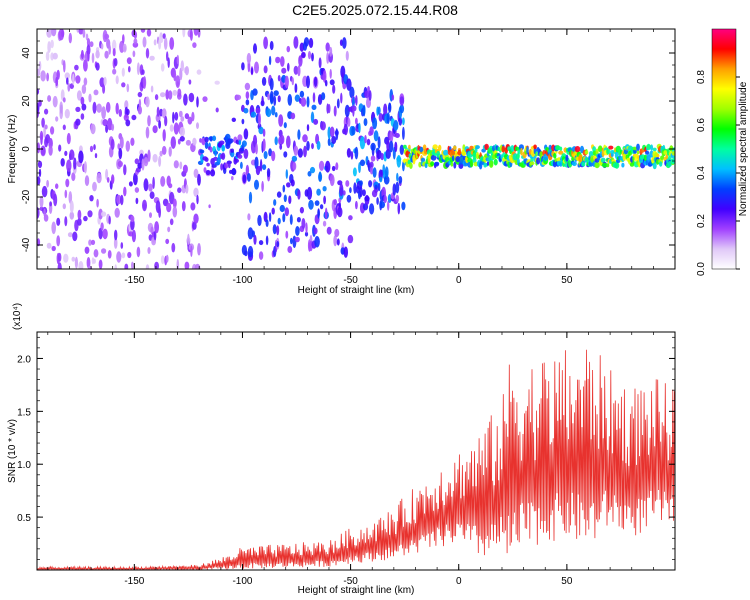  What do you see at coordinates (567, 581) in the screenshot?
I see `x-tick-label: 50` at bounding box center [567, 581].